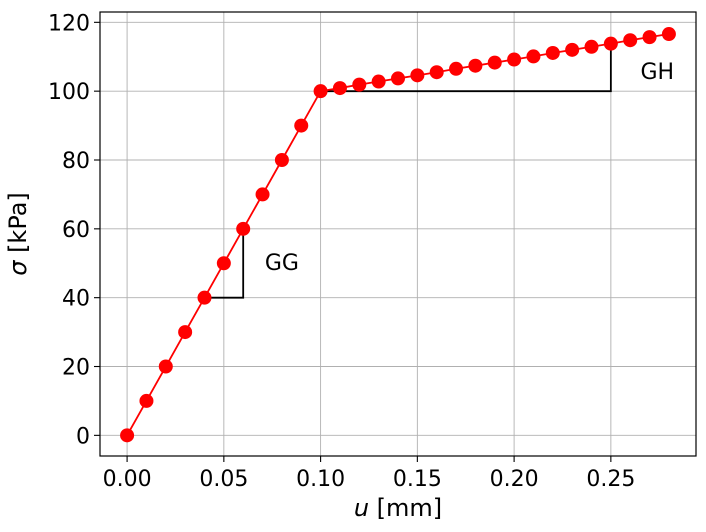 The height and width of the screenshot is (532, 706). I want to click on y-axis-symbol: σ, so click(18, 268).